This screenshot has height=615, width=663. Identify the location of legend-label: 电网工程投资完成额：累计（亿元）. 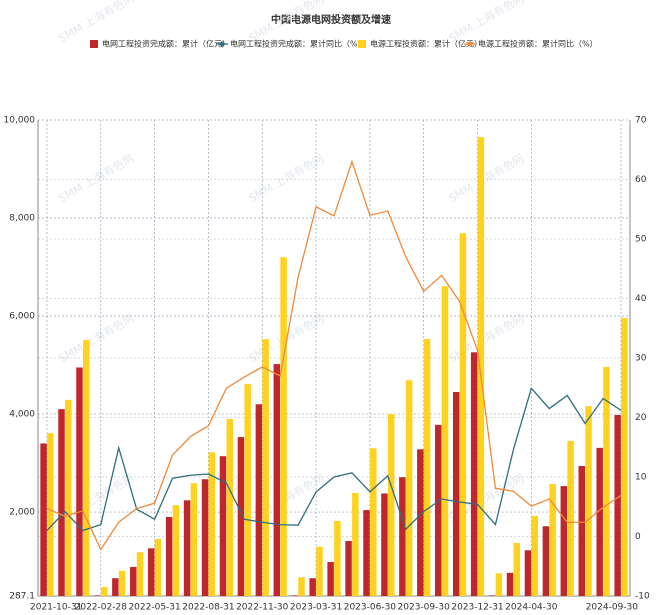
(166, 44).